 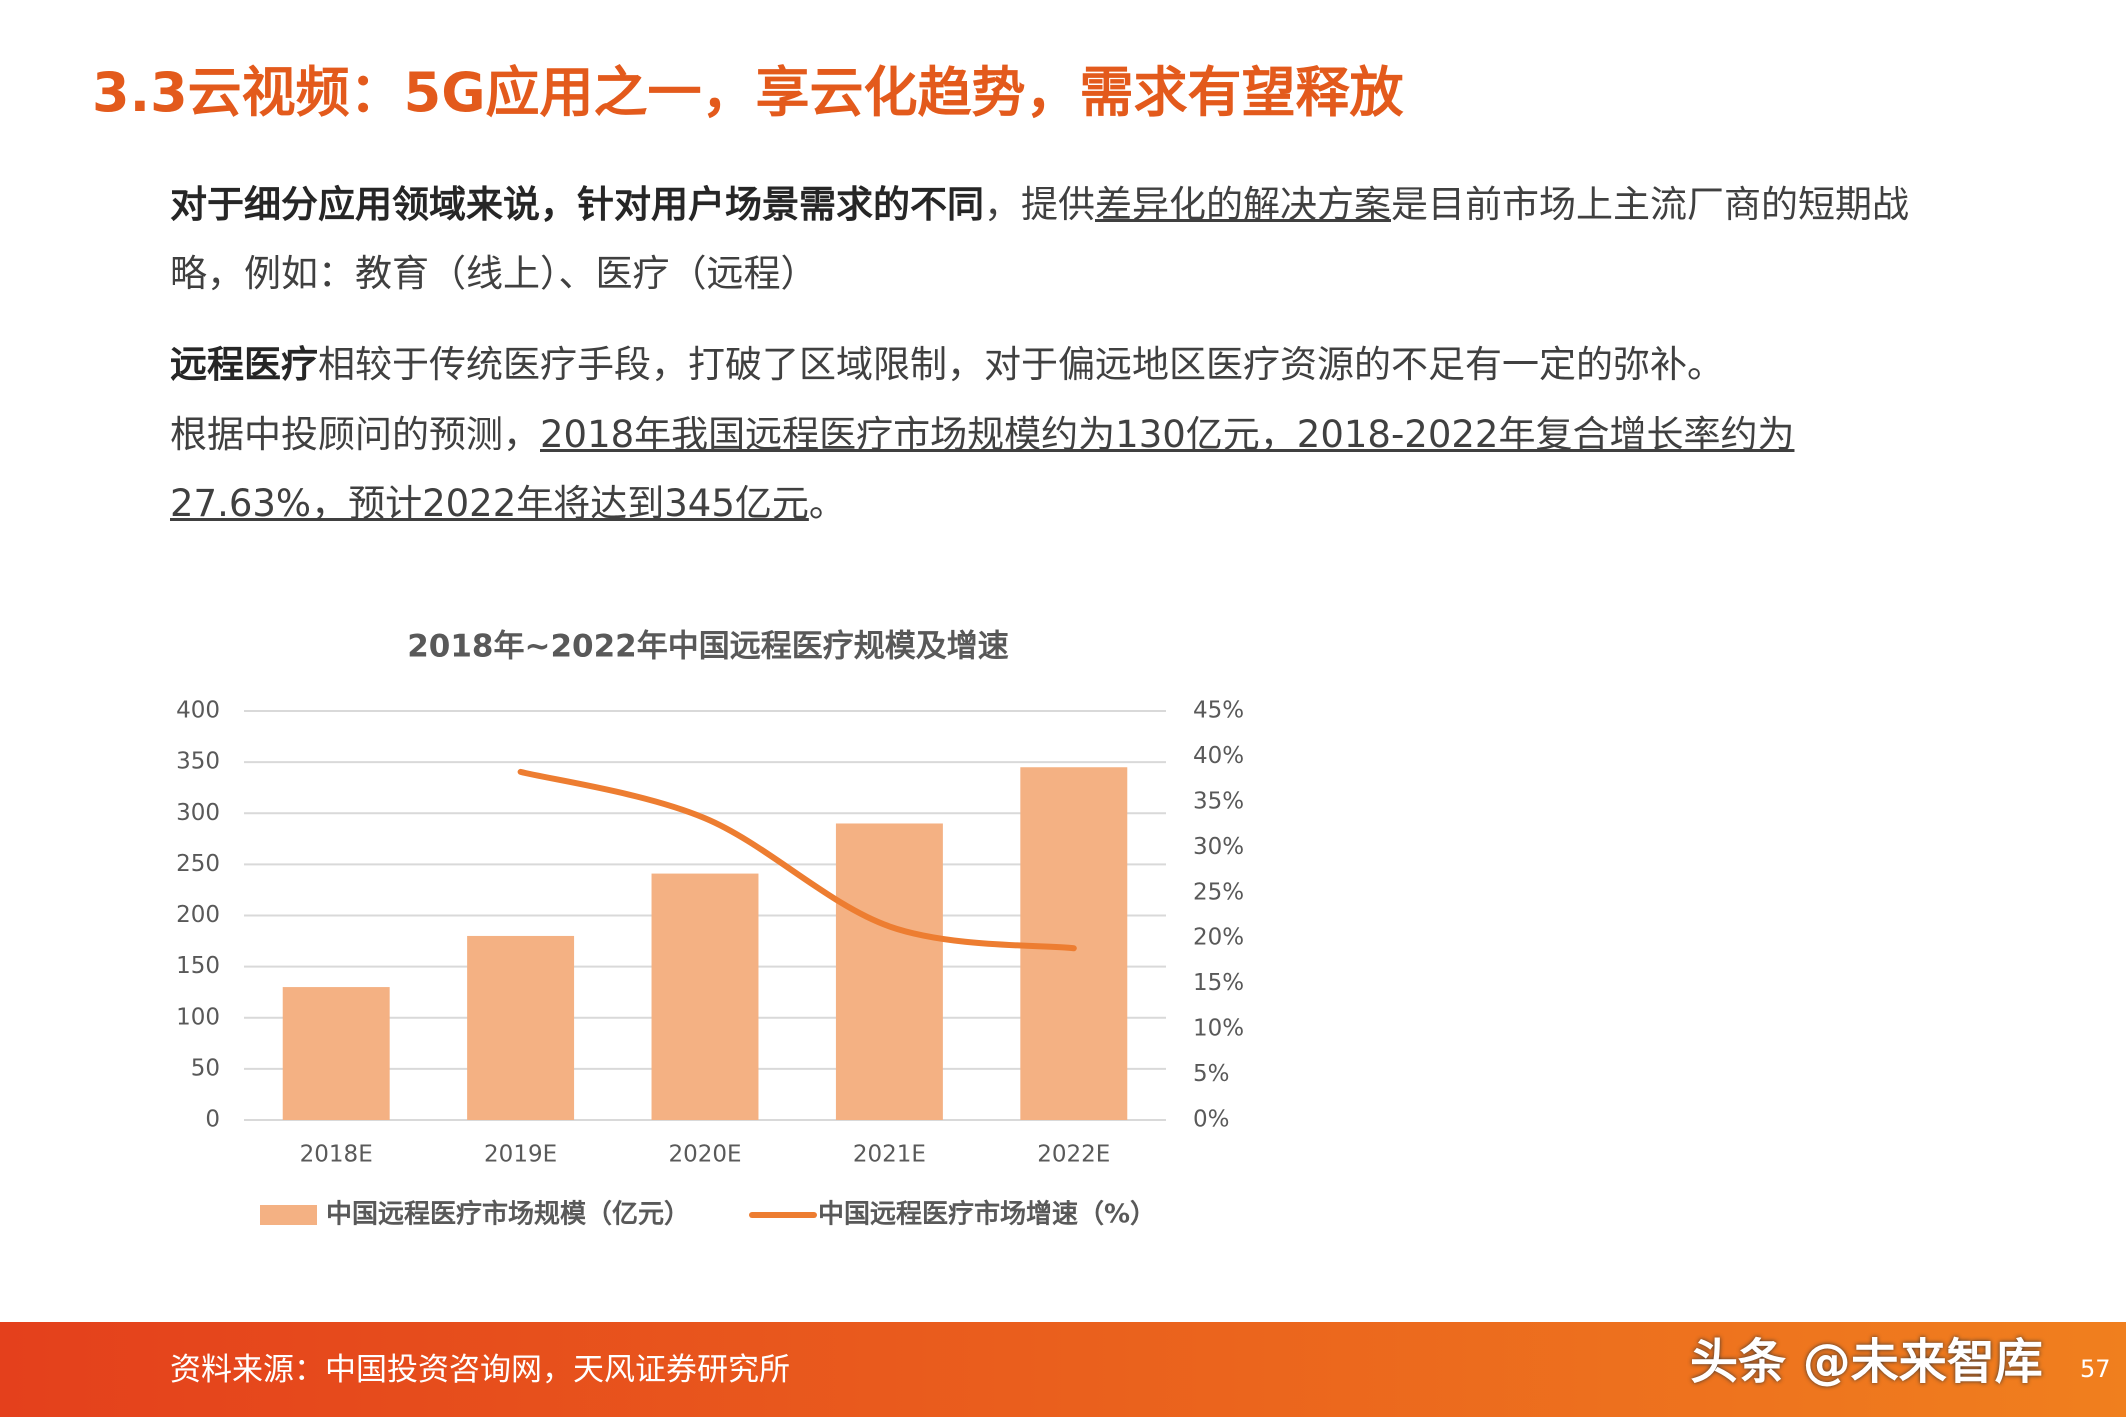 I want to click on chart-title: 2018年~2022年中国远程医疗规模及增速, so click(x=708, y=647).